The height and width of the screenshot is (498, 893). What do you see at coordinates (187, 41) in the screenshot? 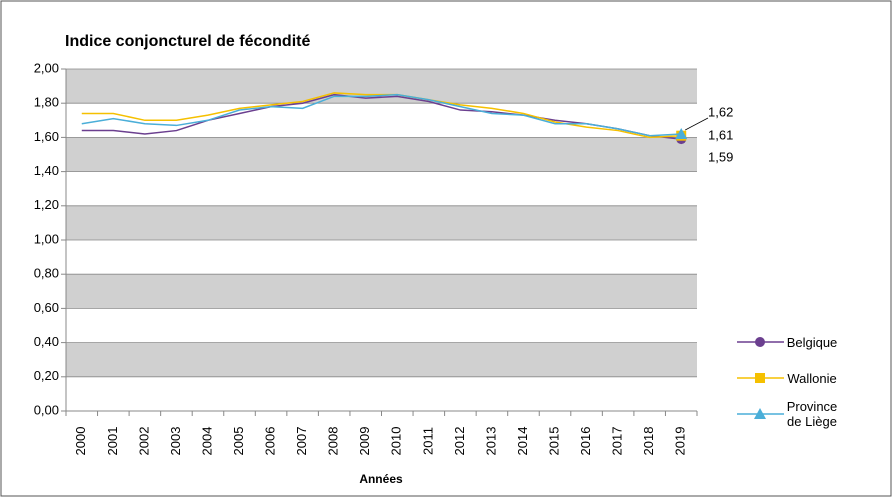
I see `chart-title: Indice conjoncturel de fécondité` at bounding box center [187, 41].